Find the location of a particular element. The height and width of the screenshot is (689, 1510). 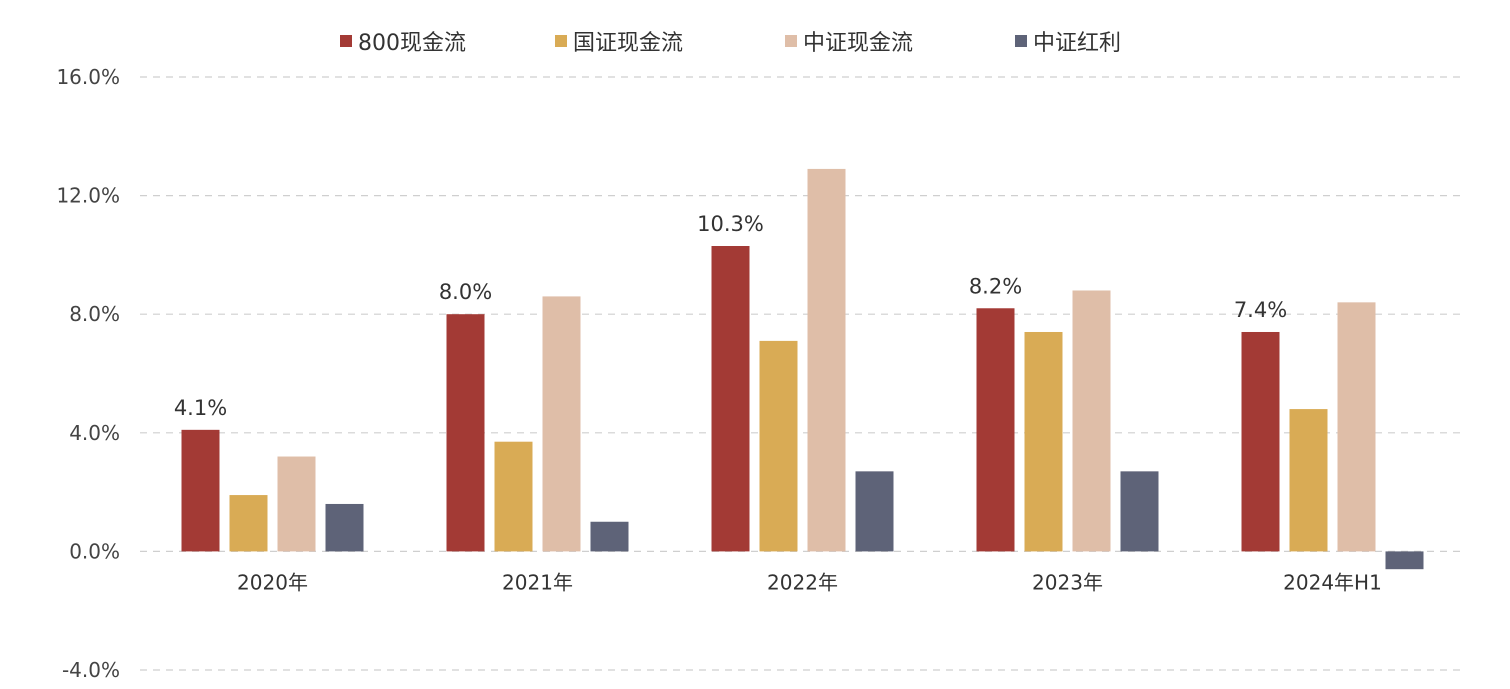

category-label: 2022年 is located at coordinates (802, 582).